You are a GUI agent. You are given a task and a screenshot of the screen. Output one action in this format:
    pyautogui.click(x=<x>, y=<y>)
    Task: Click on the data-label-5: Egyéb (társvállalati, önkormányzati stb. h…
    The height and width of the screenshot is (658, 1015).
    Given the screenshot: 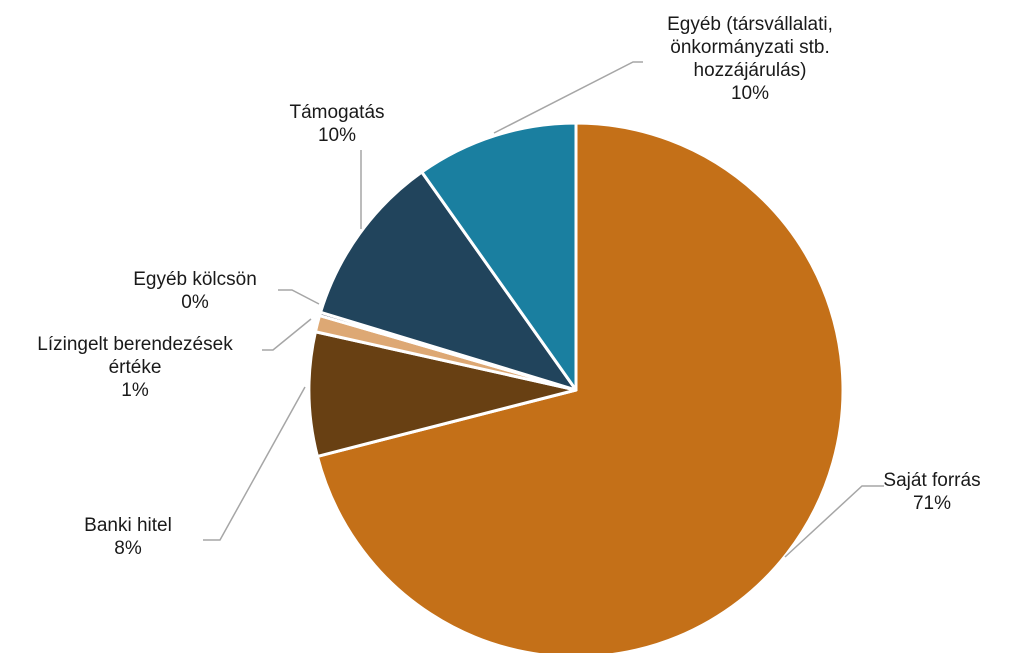 What is the action you would take?
    pyautogui.click(x=750, y=59)
    